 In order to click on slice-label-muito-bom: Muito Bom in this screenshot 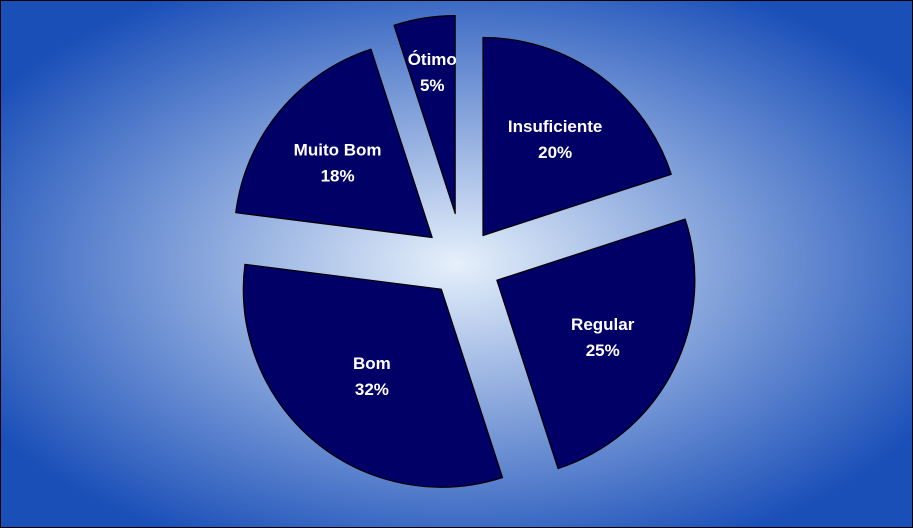, I will do `click(338, 149)`.